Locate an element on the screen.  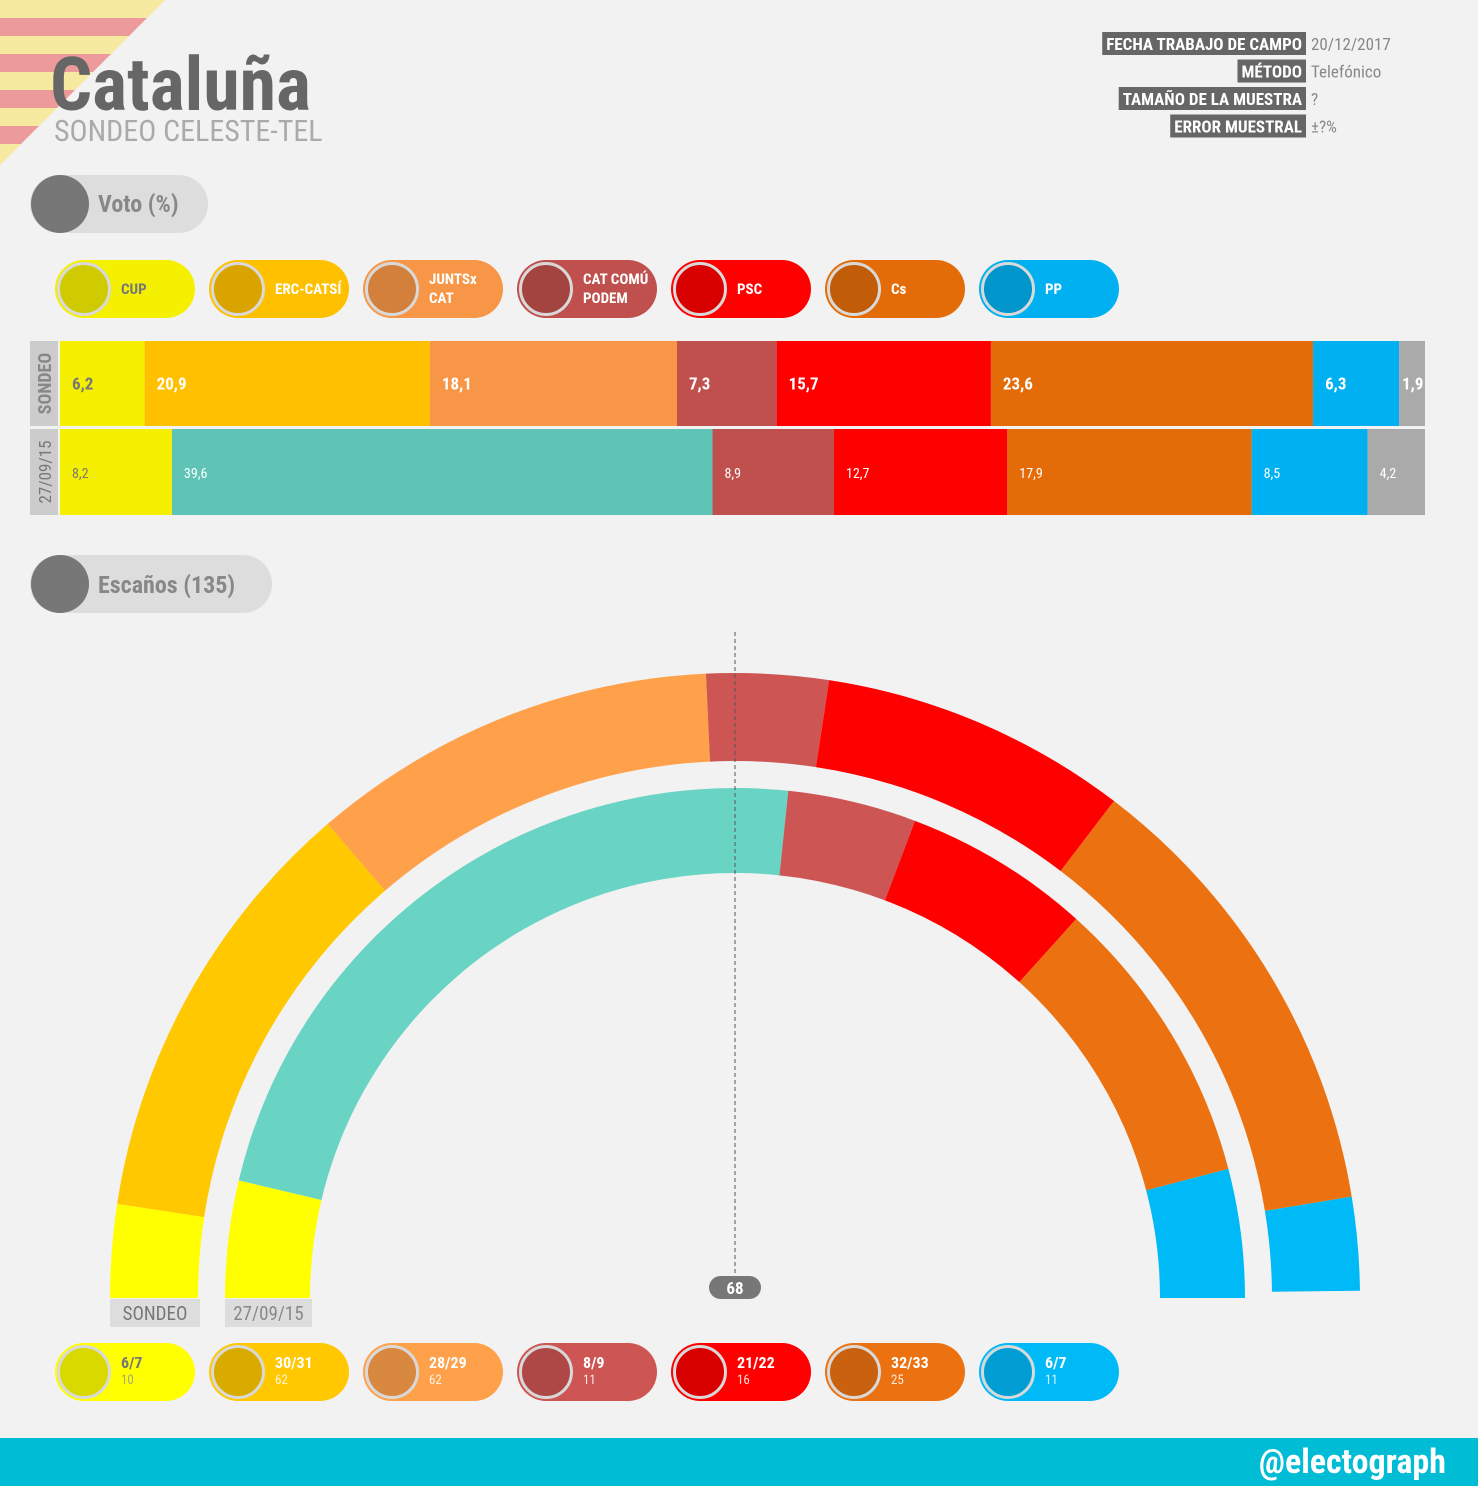
seat-legend-item: 6/7 11 is located at coordinates (1049, 1372).